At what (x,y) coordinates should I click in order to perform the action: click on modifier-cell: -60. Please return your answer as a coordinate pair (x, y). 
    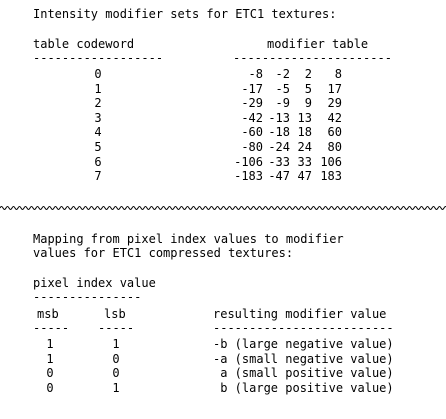
    Looking at the image, I should click on (252, 132).